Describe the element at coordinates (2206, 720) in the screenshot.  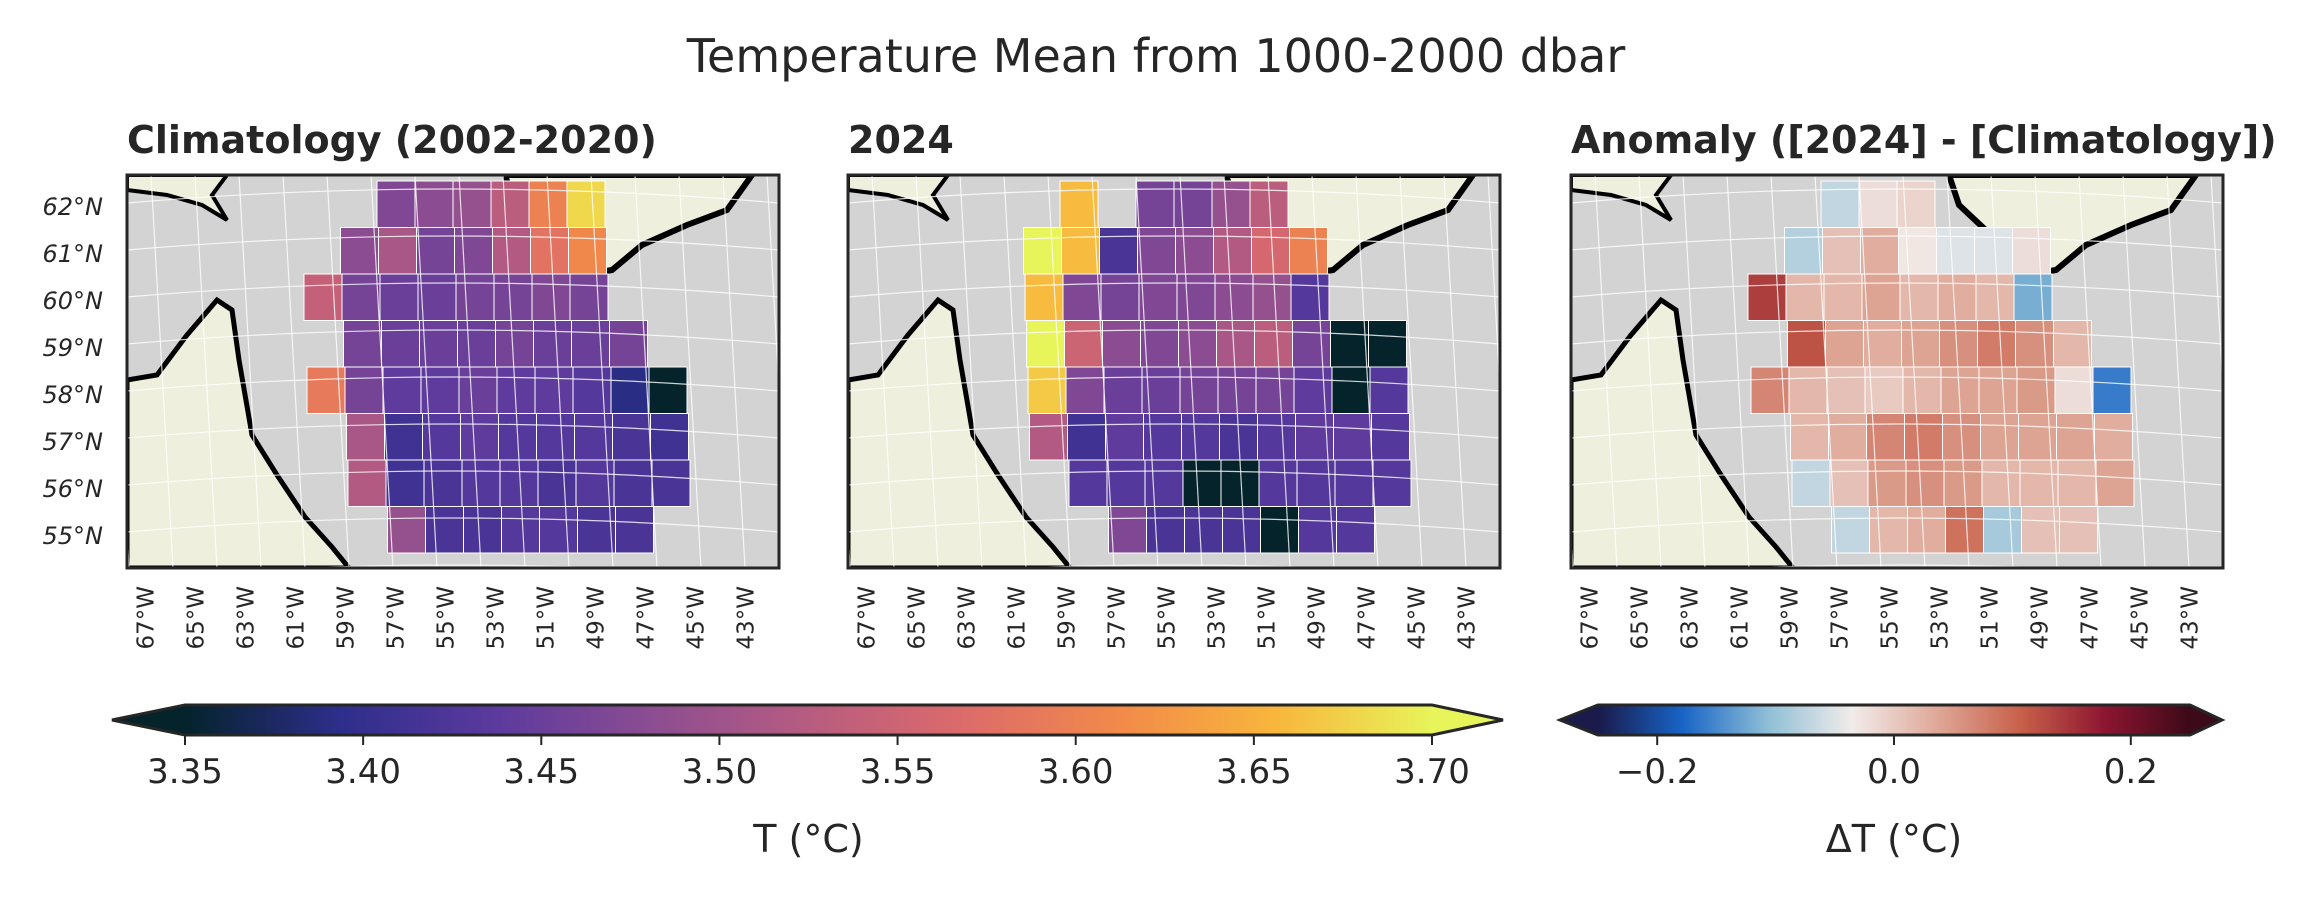
I see `colorbar-extend-high` at that location.